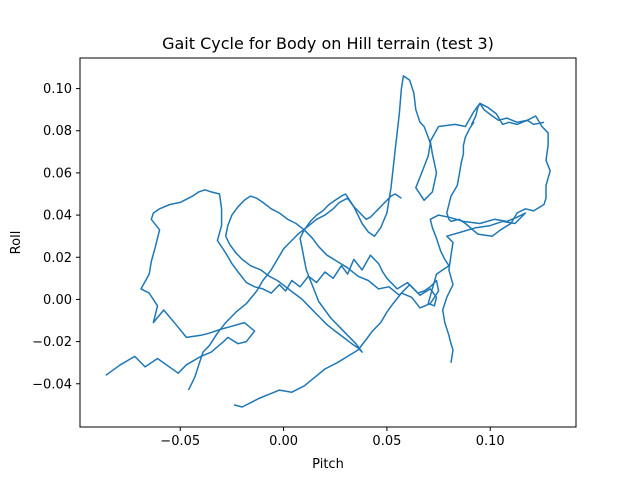  What do you see at coordinates (16, 243) in the screenshot?
I see `y-axis-label: Roll` at bounding box center [16, 243].